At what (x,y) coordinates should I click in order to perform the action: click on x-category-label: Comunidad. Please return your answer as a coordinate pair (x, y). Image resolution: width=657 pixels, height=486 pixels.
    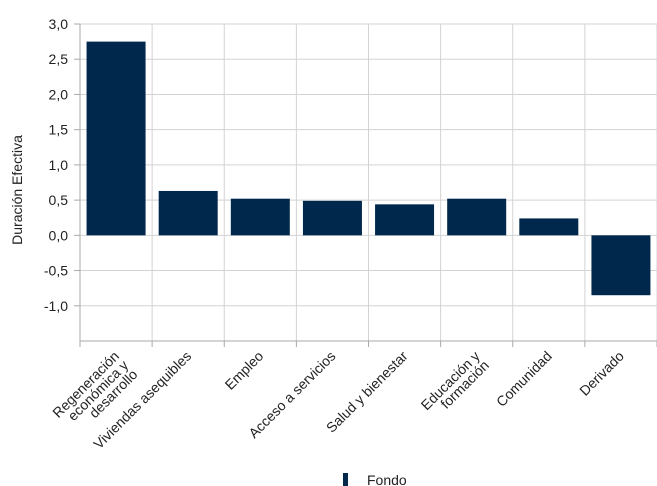
    Looking at the image, I should click on (524, 379).